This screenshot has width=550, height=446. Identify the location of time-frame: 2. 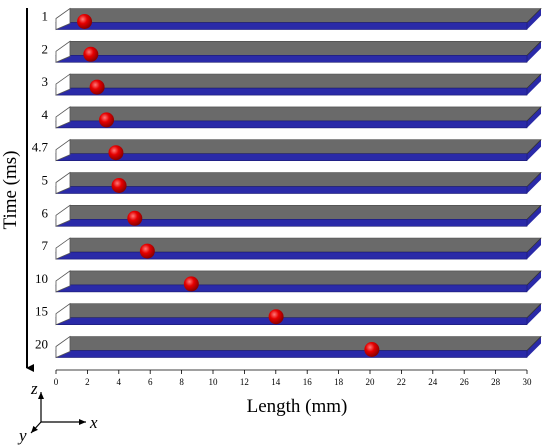
(292, 51).